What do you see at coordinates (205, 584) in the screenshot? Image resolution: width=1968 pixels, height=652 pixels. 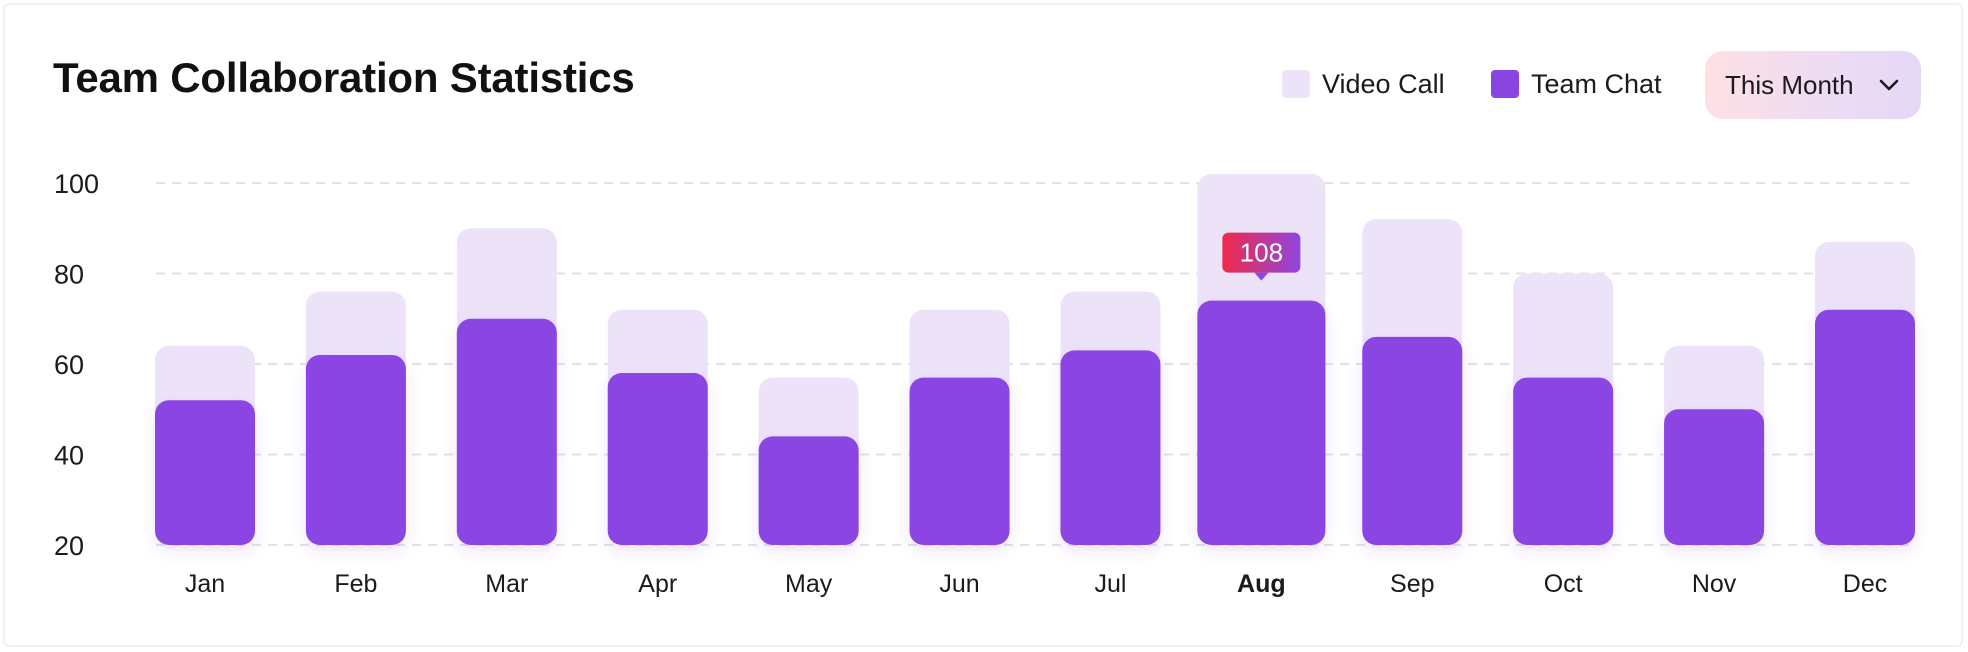 I see `x-tick-label: Jan` at bounding box center [205, 584].